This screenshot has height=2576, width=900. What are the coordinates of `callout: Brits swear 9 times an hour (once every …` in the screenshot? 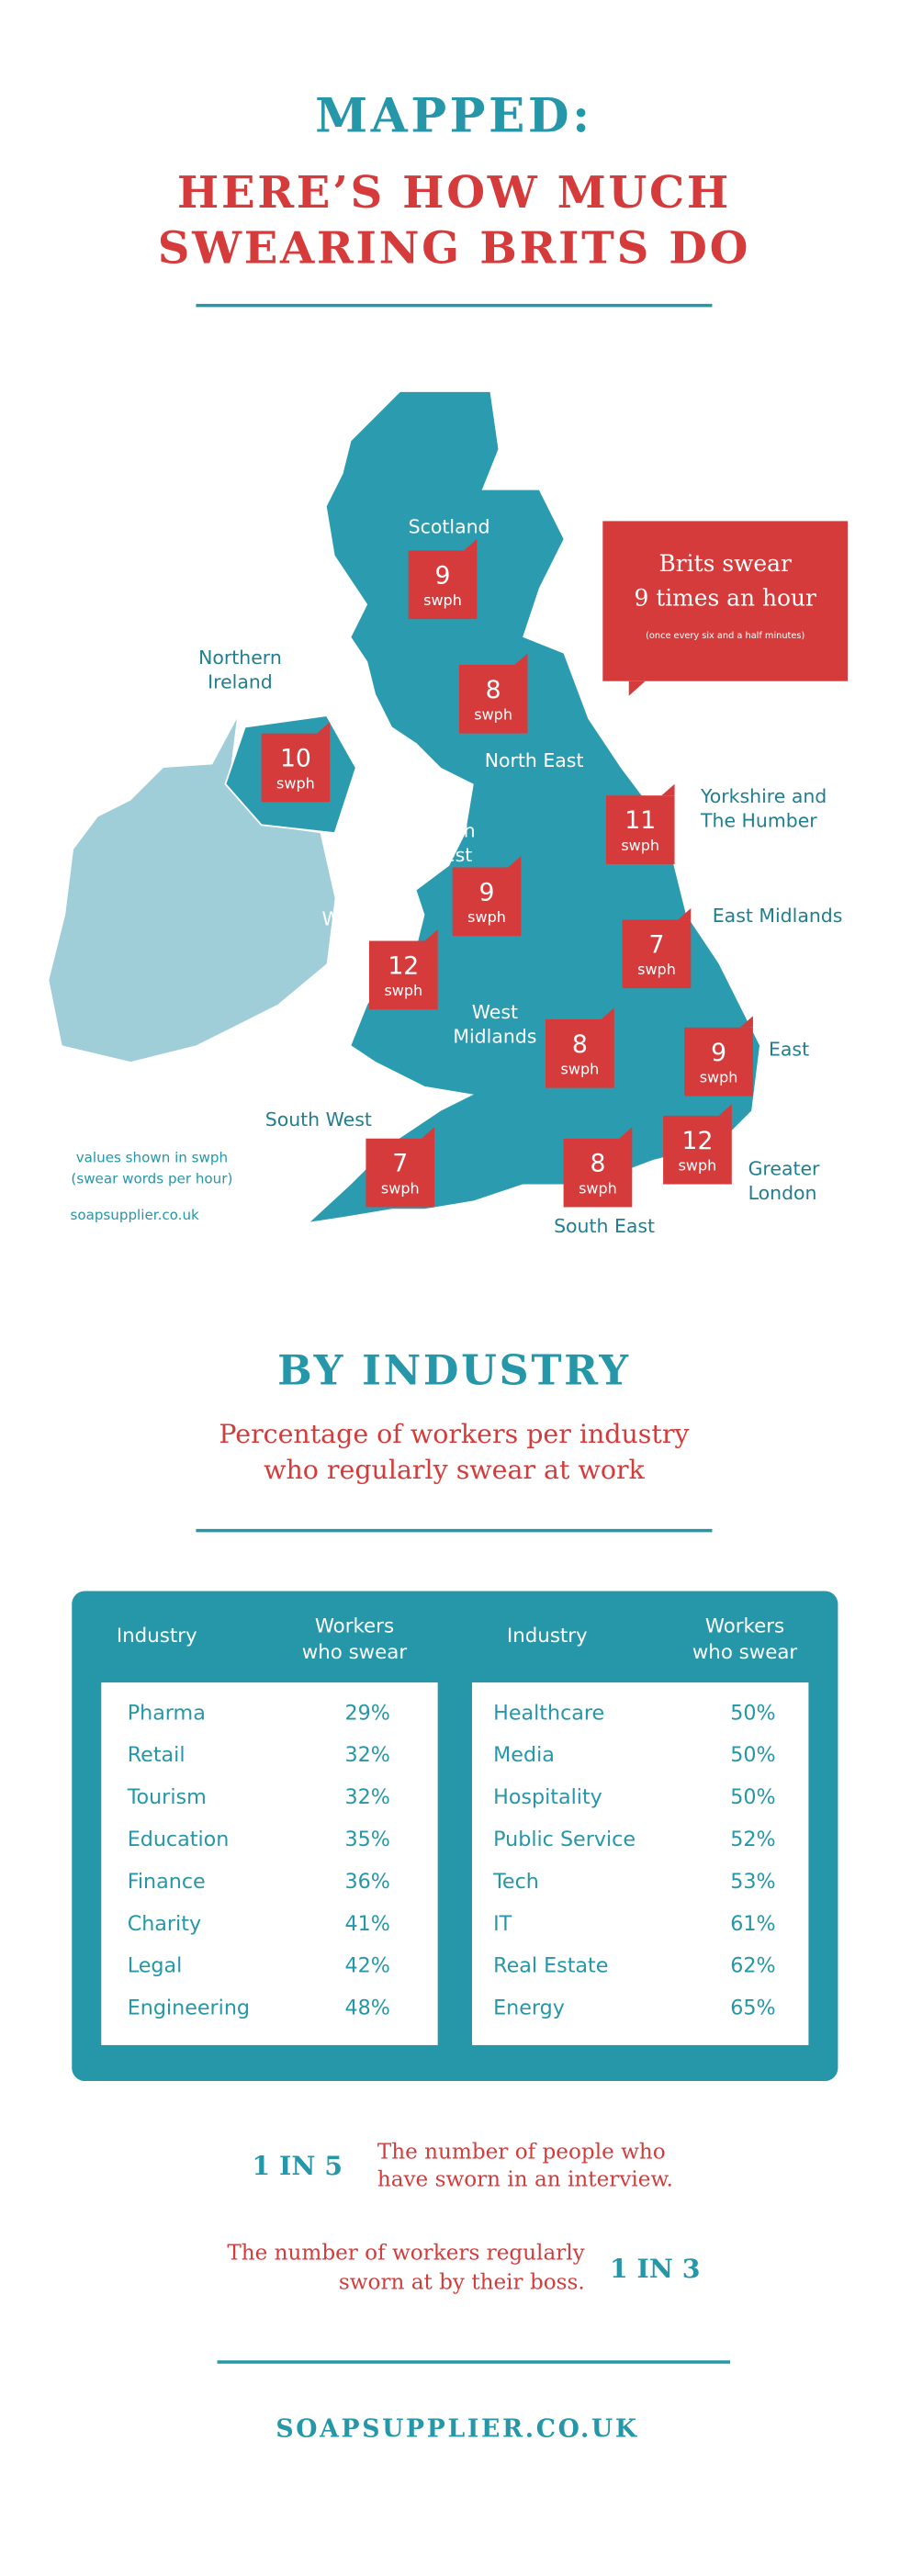 It's located at (725, 608).